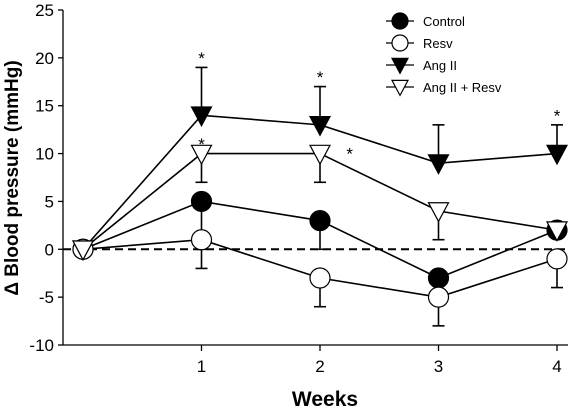 The height and width of the screenshot is (411, 582). I want to click on y-tick-label: 20, so click(44, 58).